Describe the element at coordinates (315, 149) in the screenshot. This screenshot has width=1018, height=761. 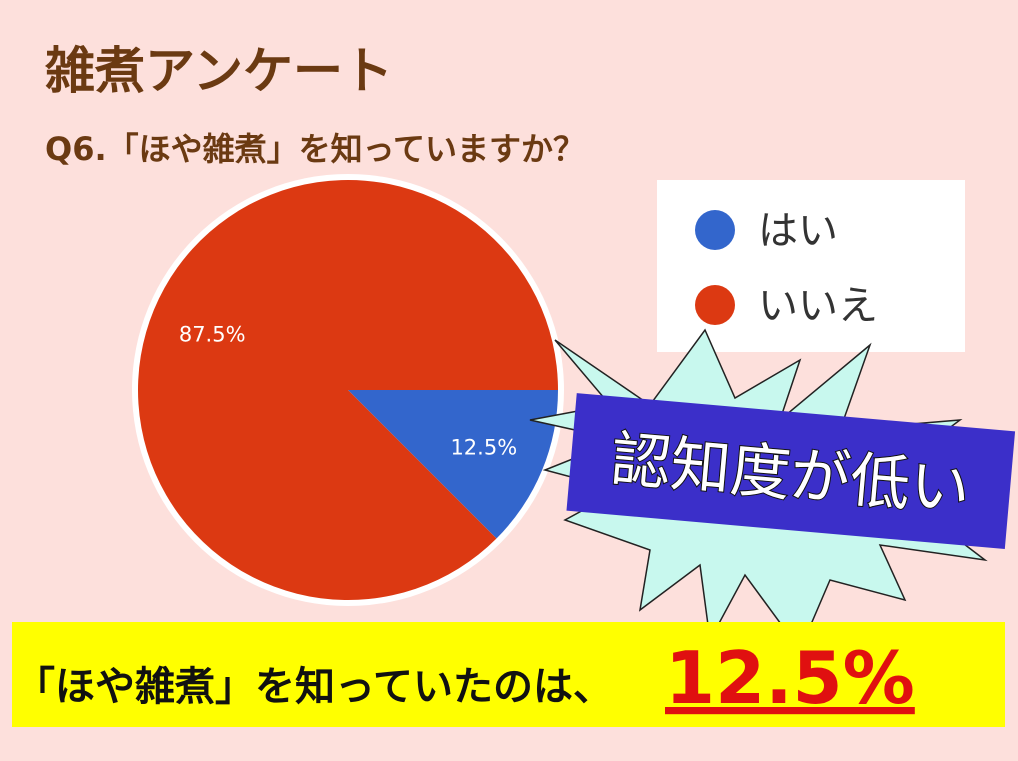
I see `chart-subtitle: Q6.「ほや雑煮」を知っていますか？` at that location.